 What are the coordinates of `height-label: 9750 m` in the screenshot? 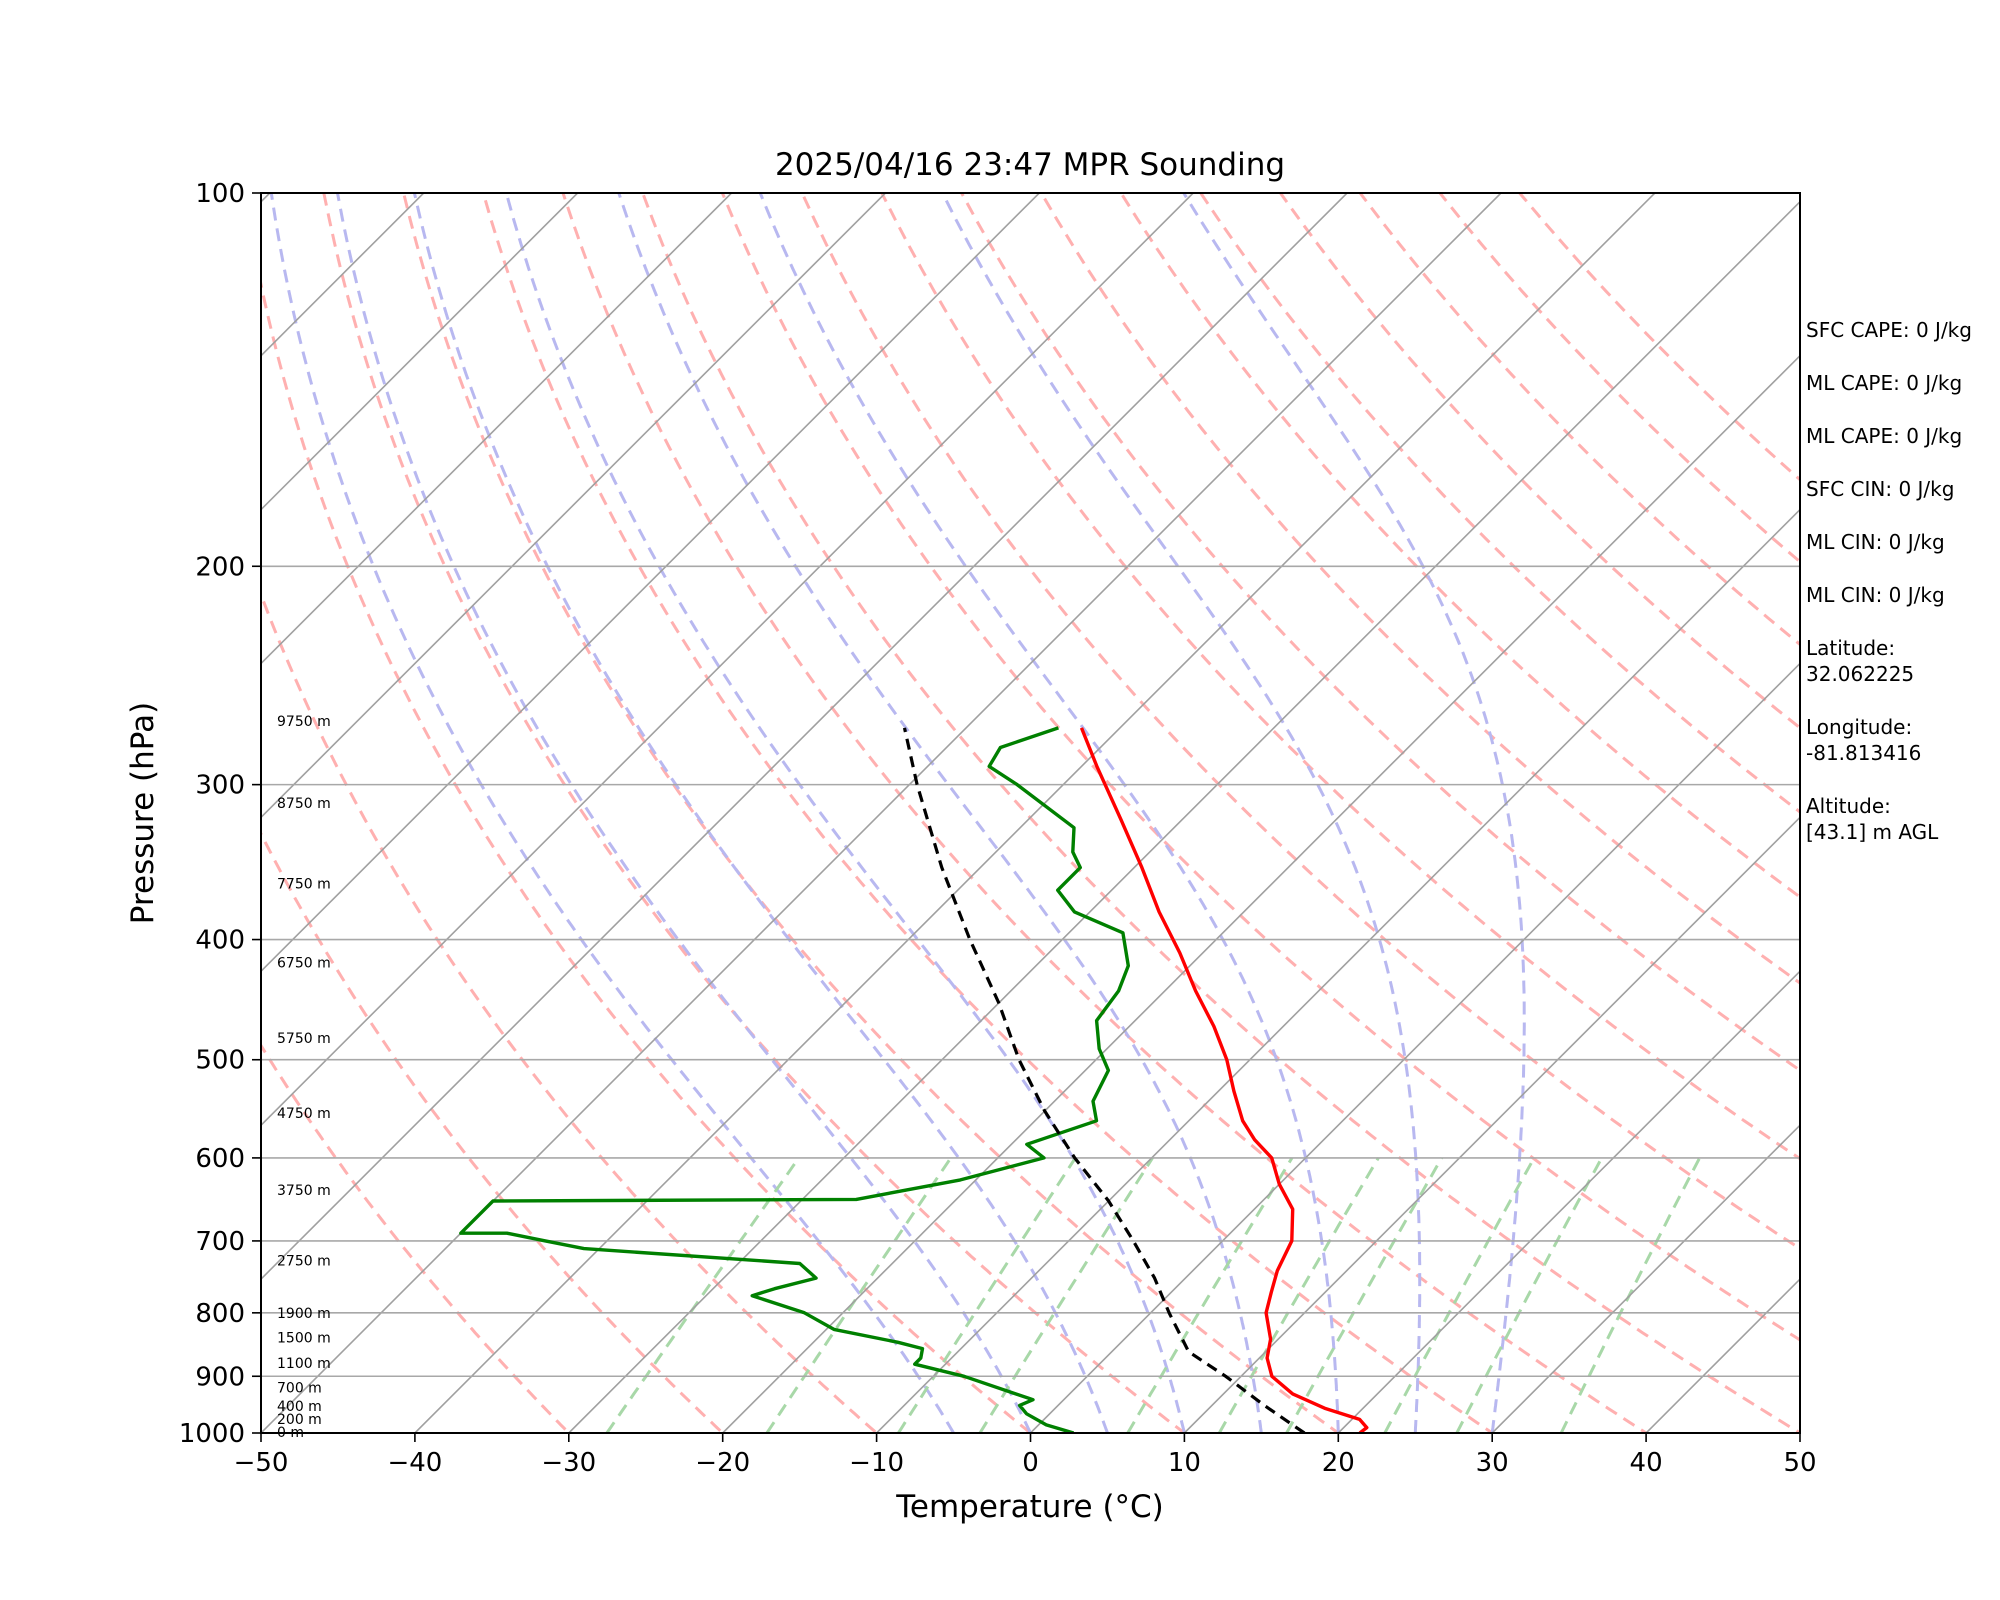 It's located at (304, 722).